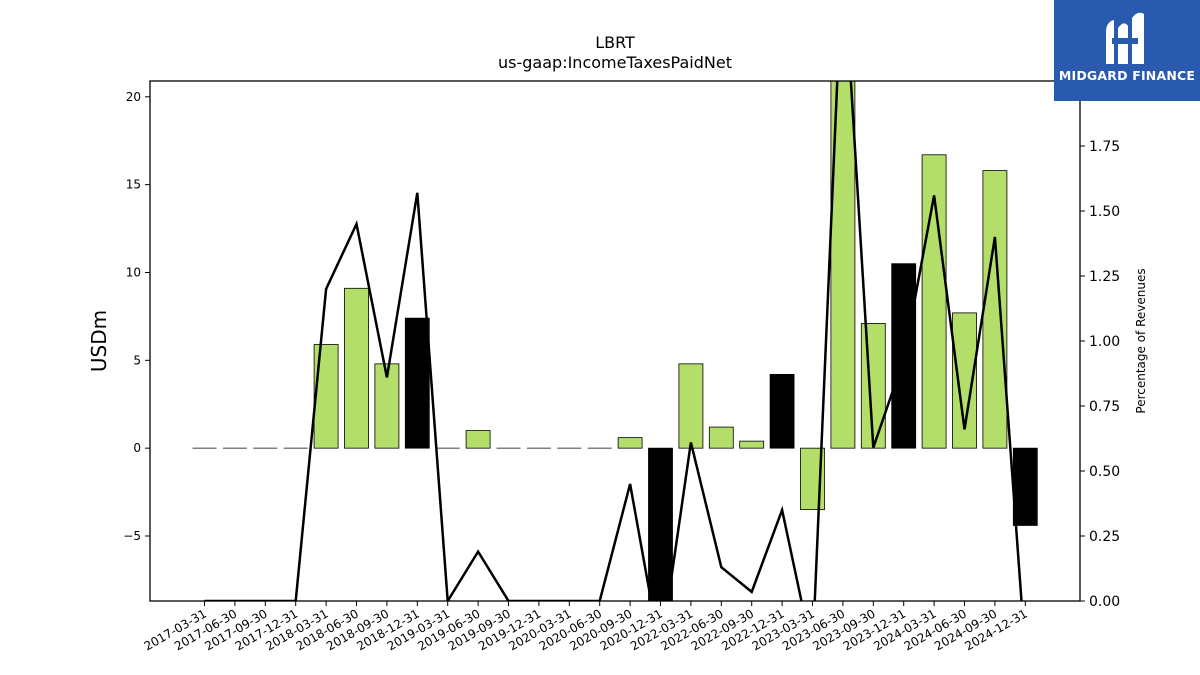 This screenshot has width=1200, height=675. What do you see at coordinates (1104, 537) in the screenshot?
I see `y2-tick-label: 0.25` at bounding box center [1104, 537].